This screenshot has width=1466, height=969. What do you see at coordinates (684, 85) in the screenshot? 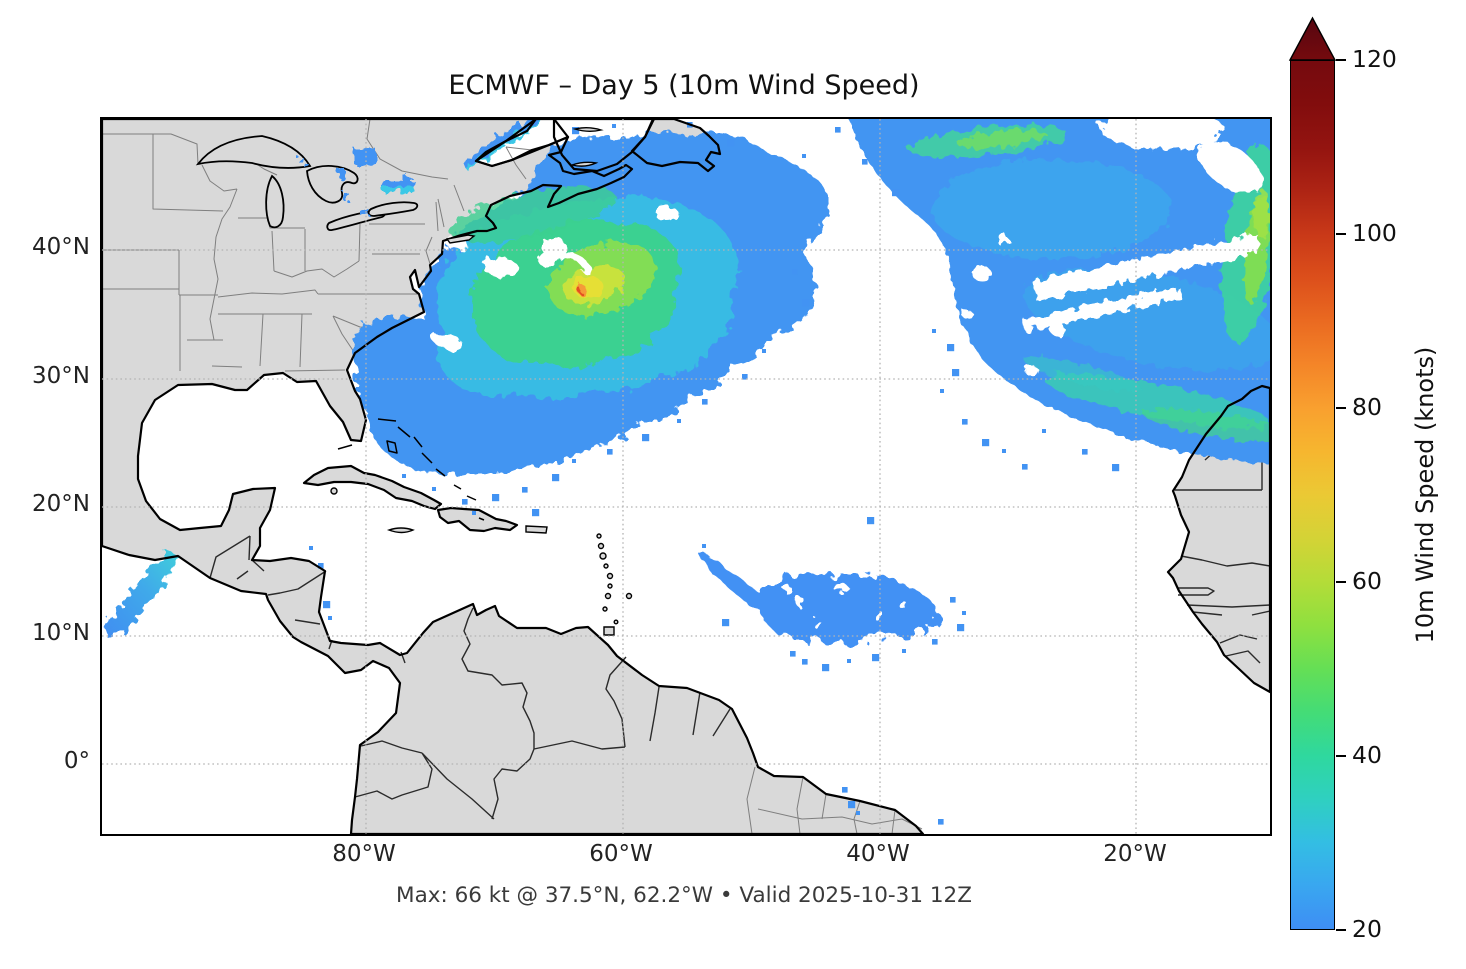
I see `chart-title: ECMWF – Day 5 (10m Wind Speed)` at bounding box center [684, 85].